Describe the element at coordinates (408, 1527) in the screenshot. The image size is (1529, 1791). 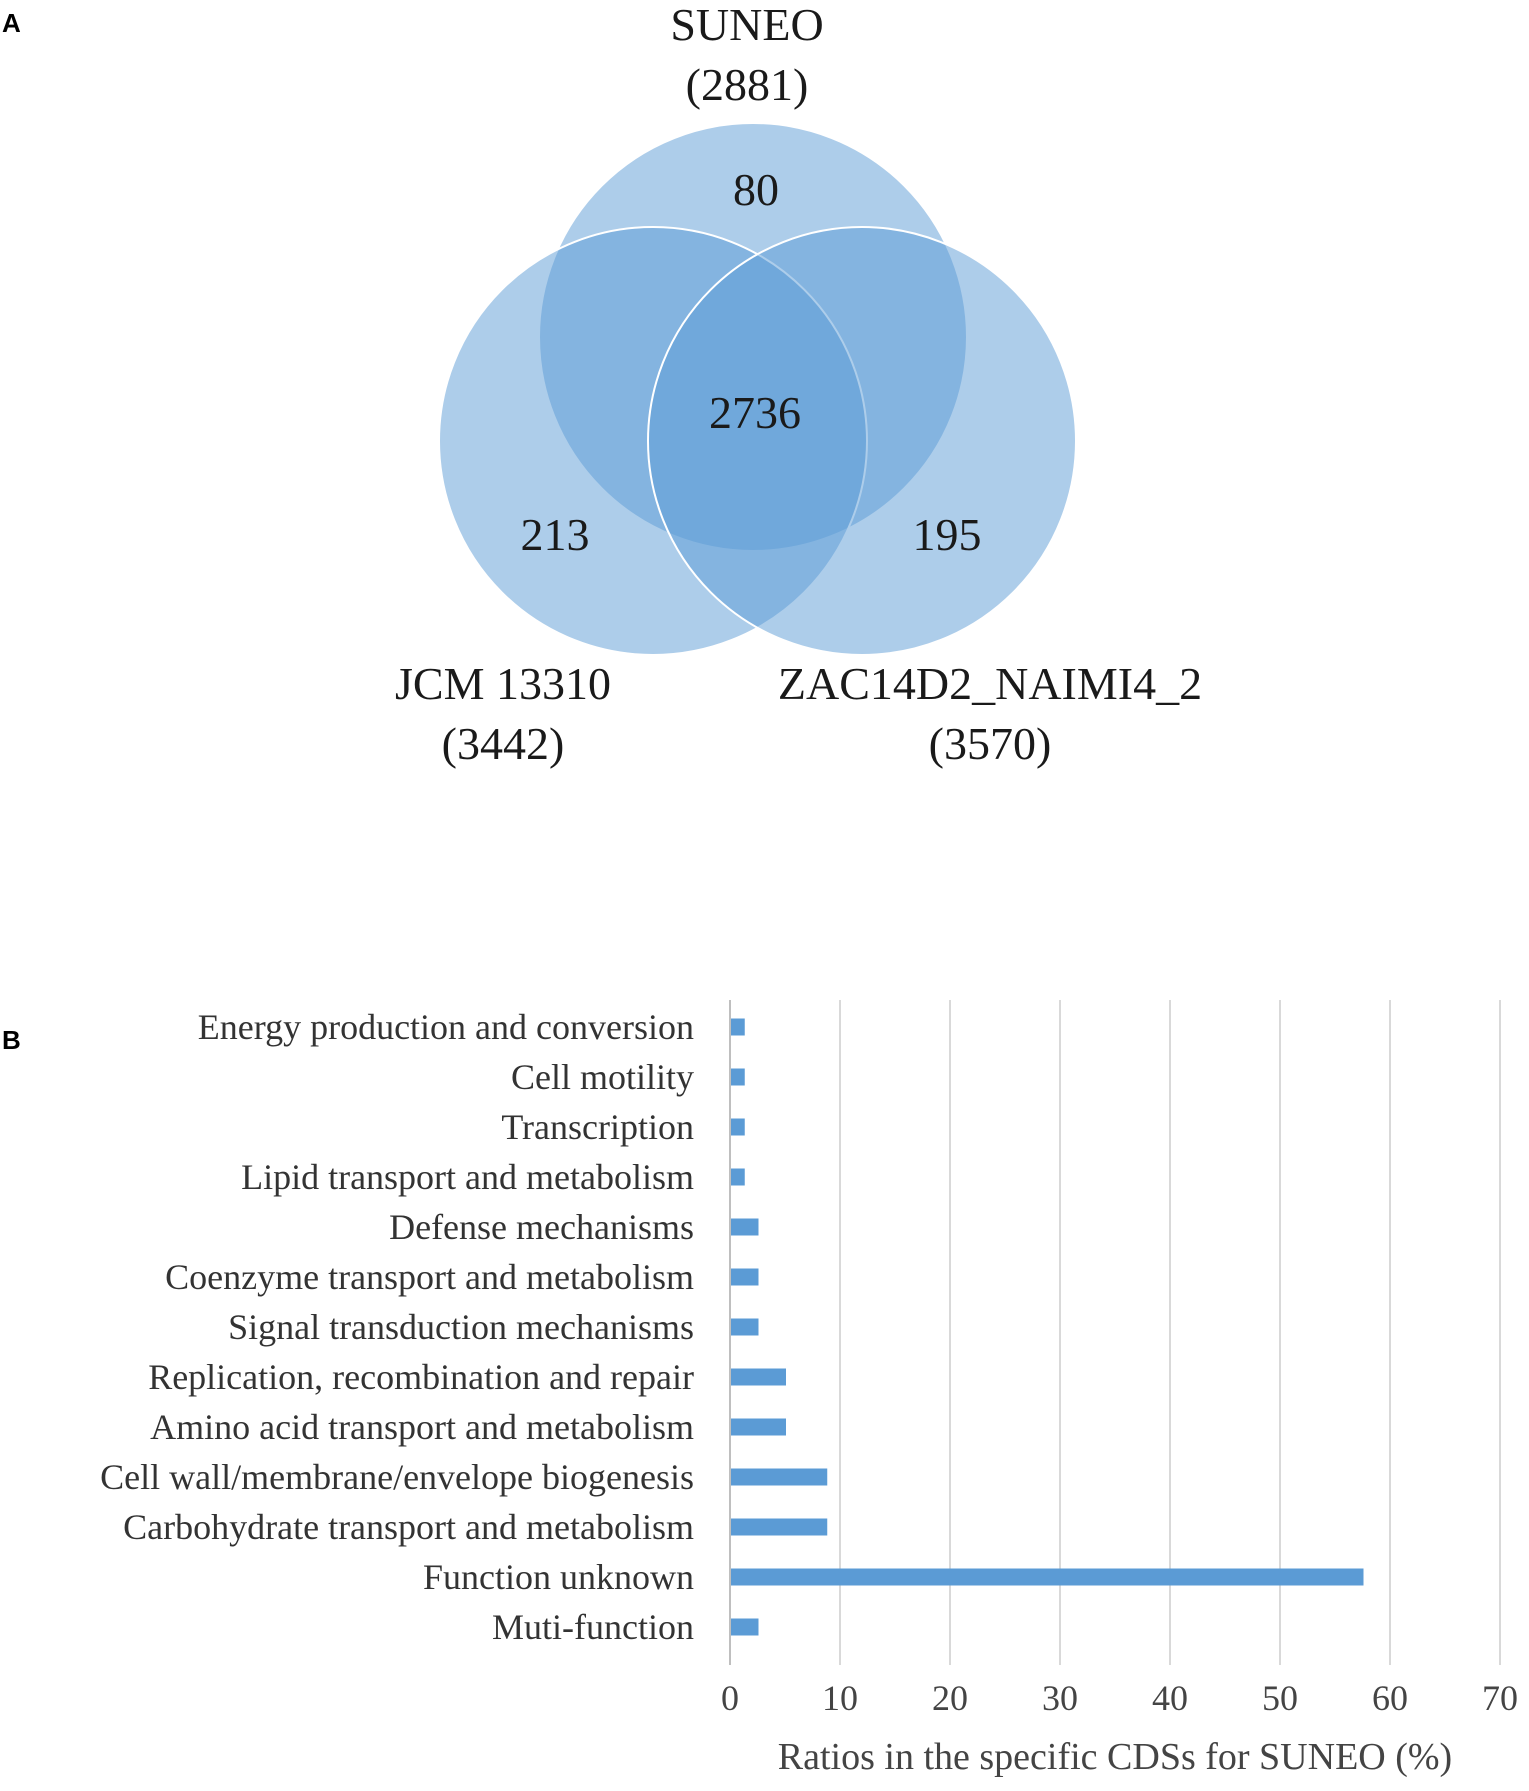
I see `category-label: Carbohydrate transport and metabolism` at that location.